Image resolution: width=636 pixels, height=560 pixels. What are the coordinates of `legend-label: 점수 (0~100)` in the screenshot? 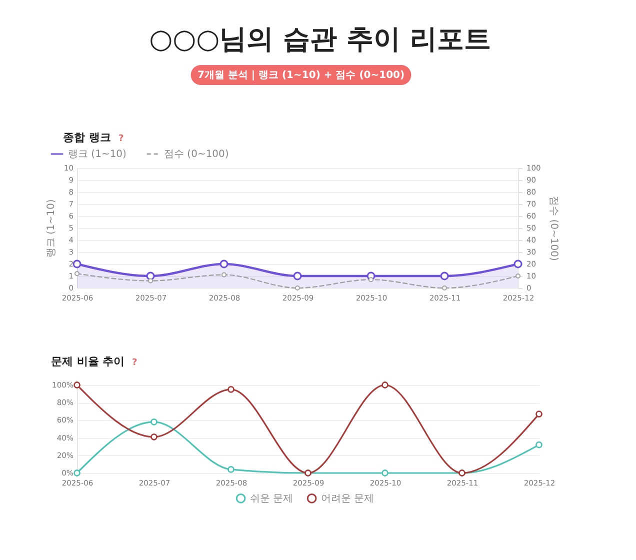 It's located at (196, 154).